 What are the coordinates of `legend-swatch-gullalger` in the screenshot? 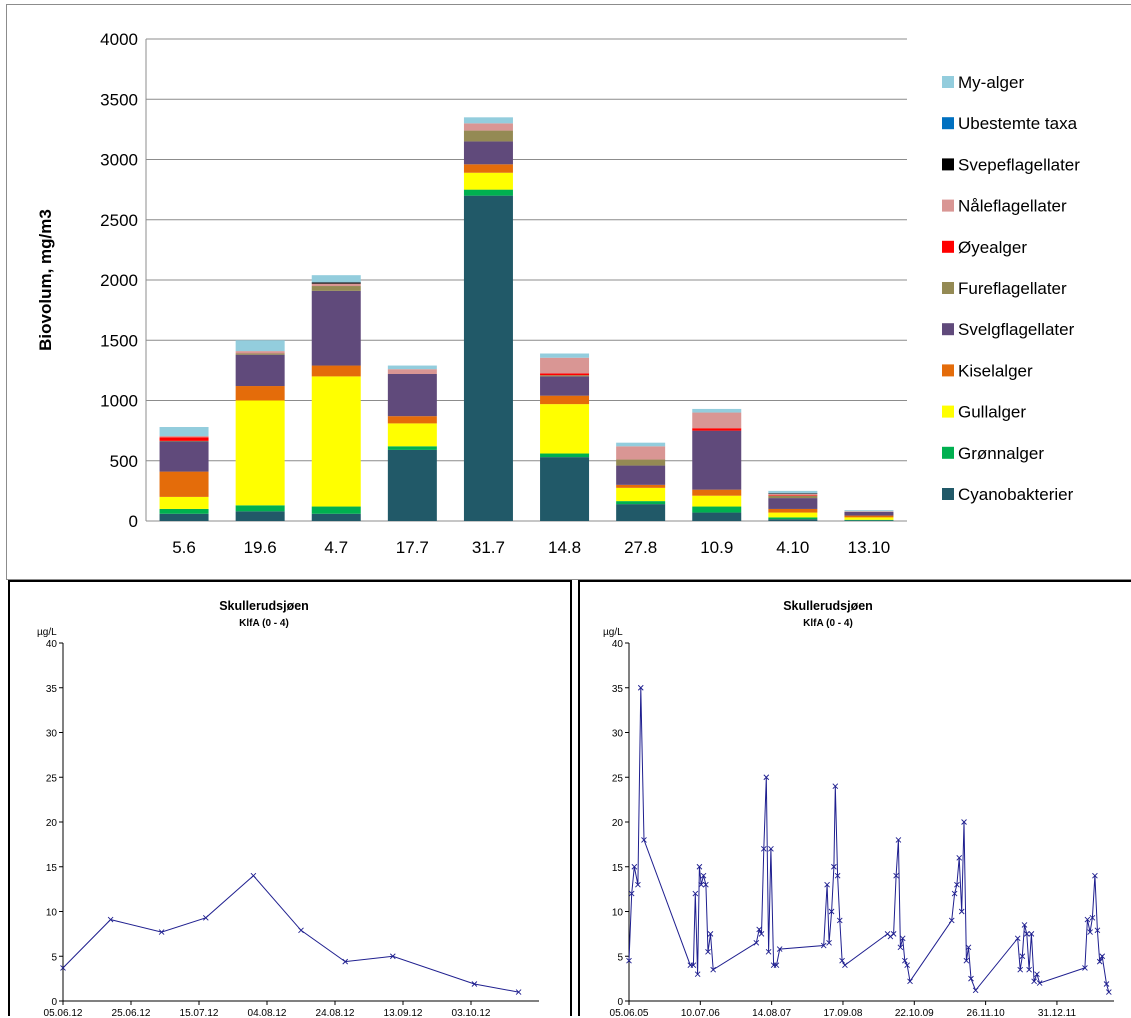 It's located at (948, 411).